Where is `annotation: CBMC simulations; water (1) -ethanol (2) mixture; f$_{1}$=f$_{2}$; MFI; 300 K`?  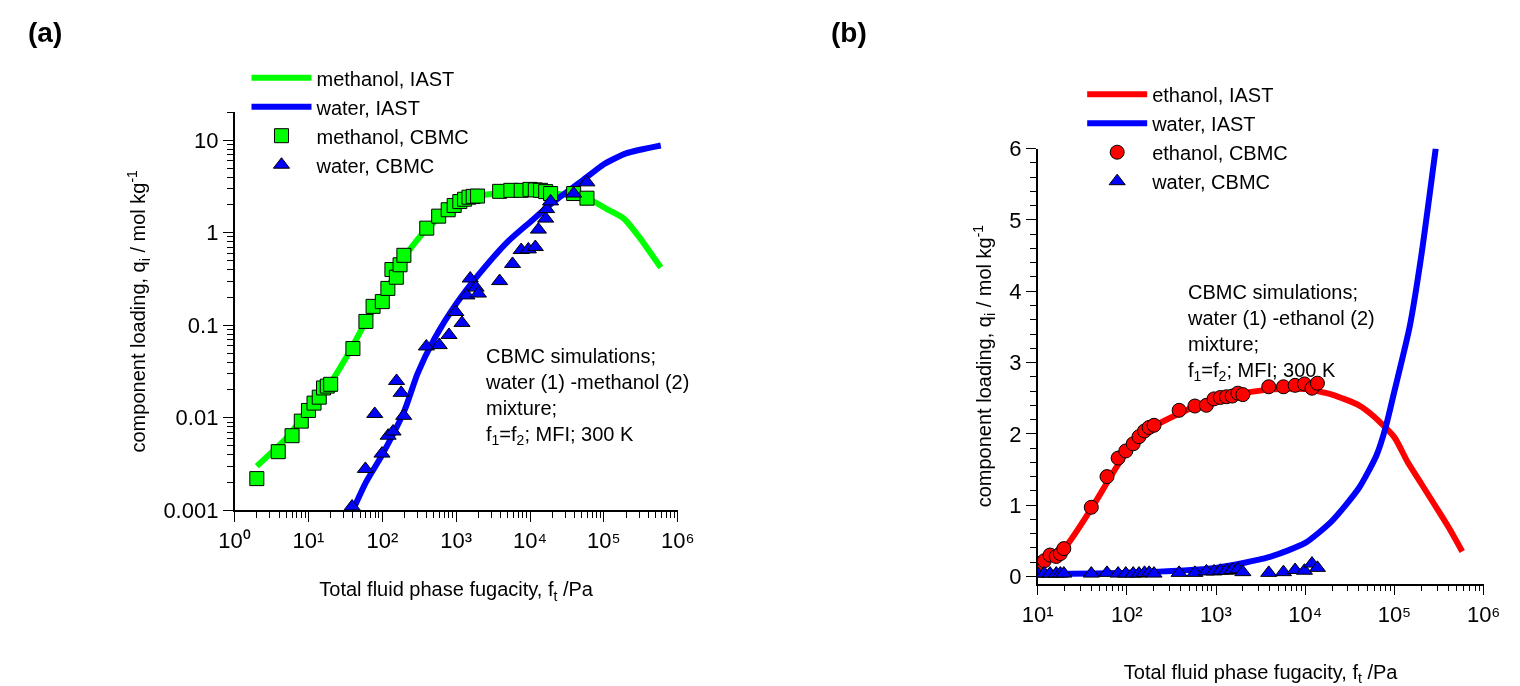
annotation: CBMC simulations; water (1) -ethanol (2) mixture; f$_{1}$=f$_{2}$; MFI; 300 K is located at coordinates (1281, 333).